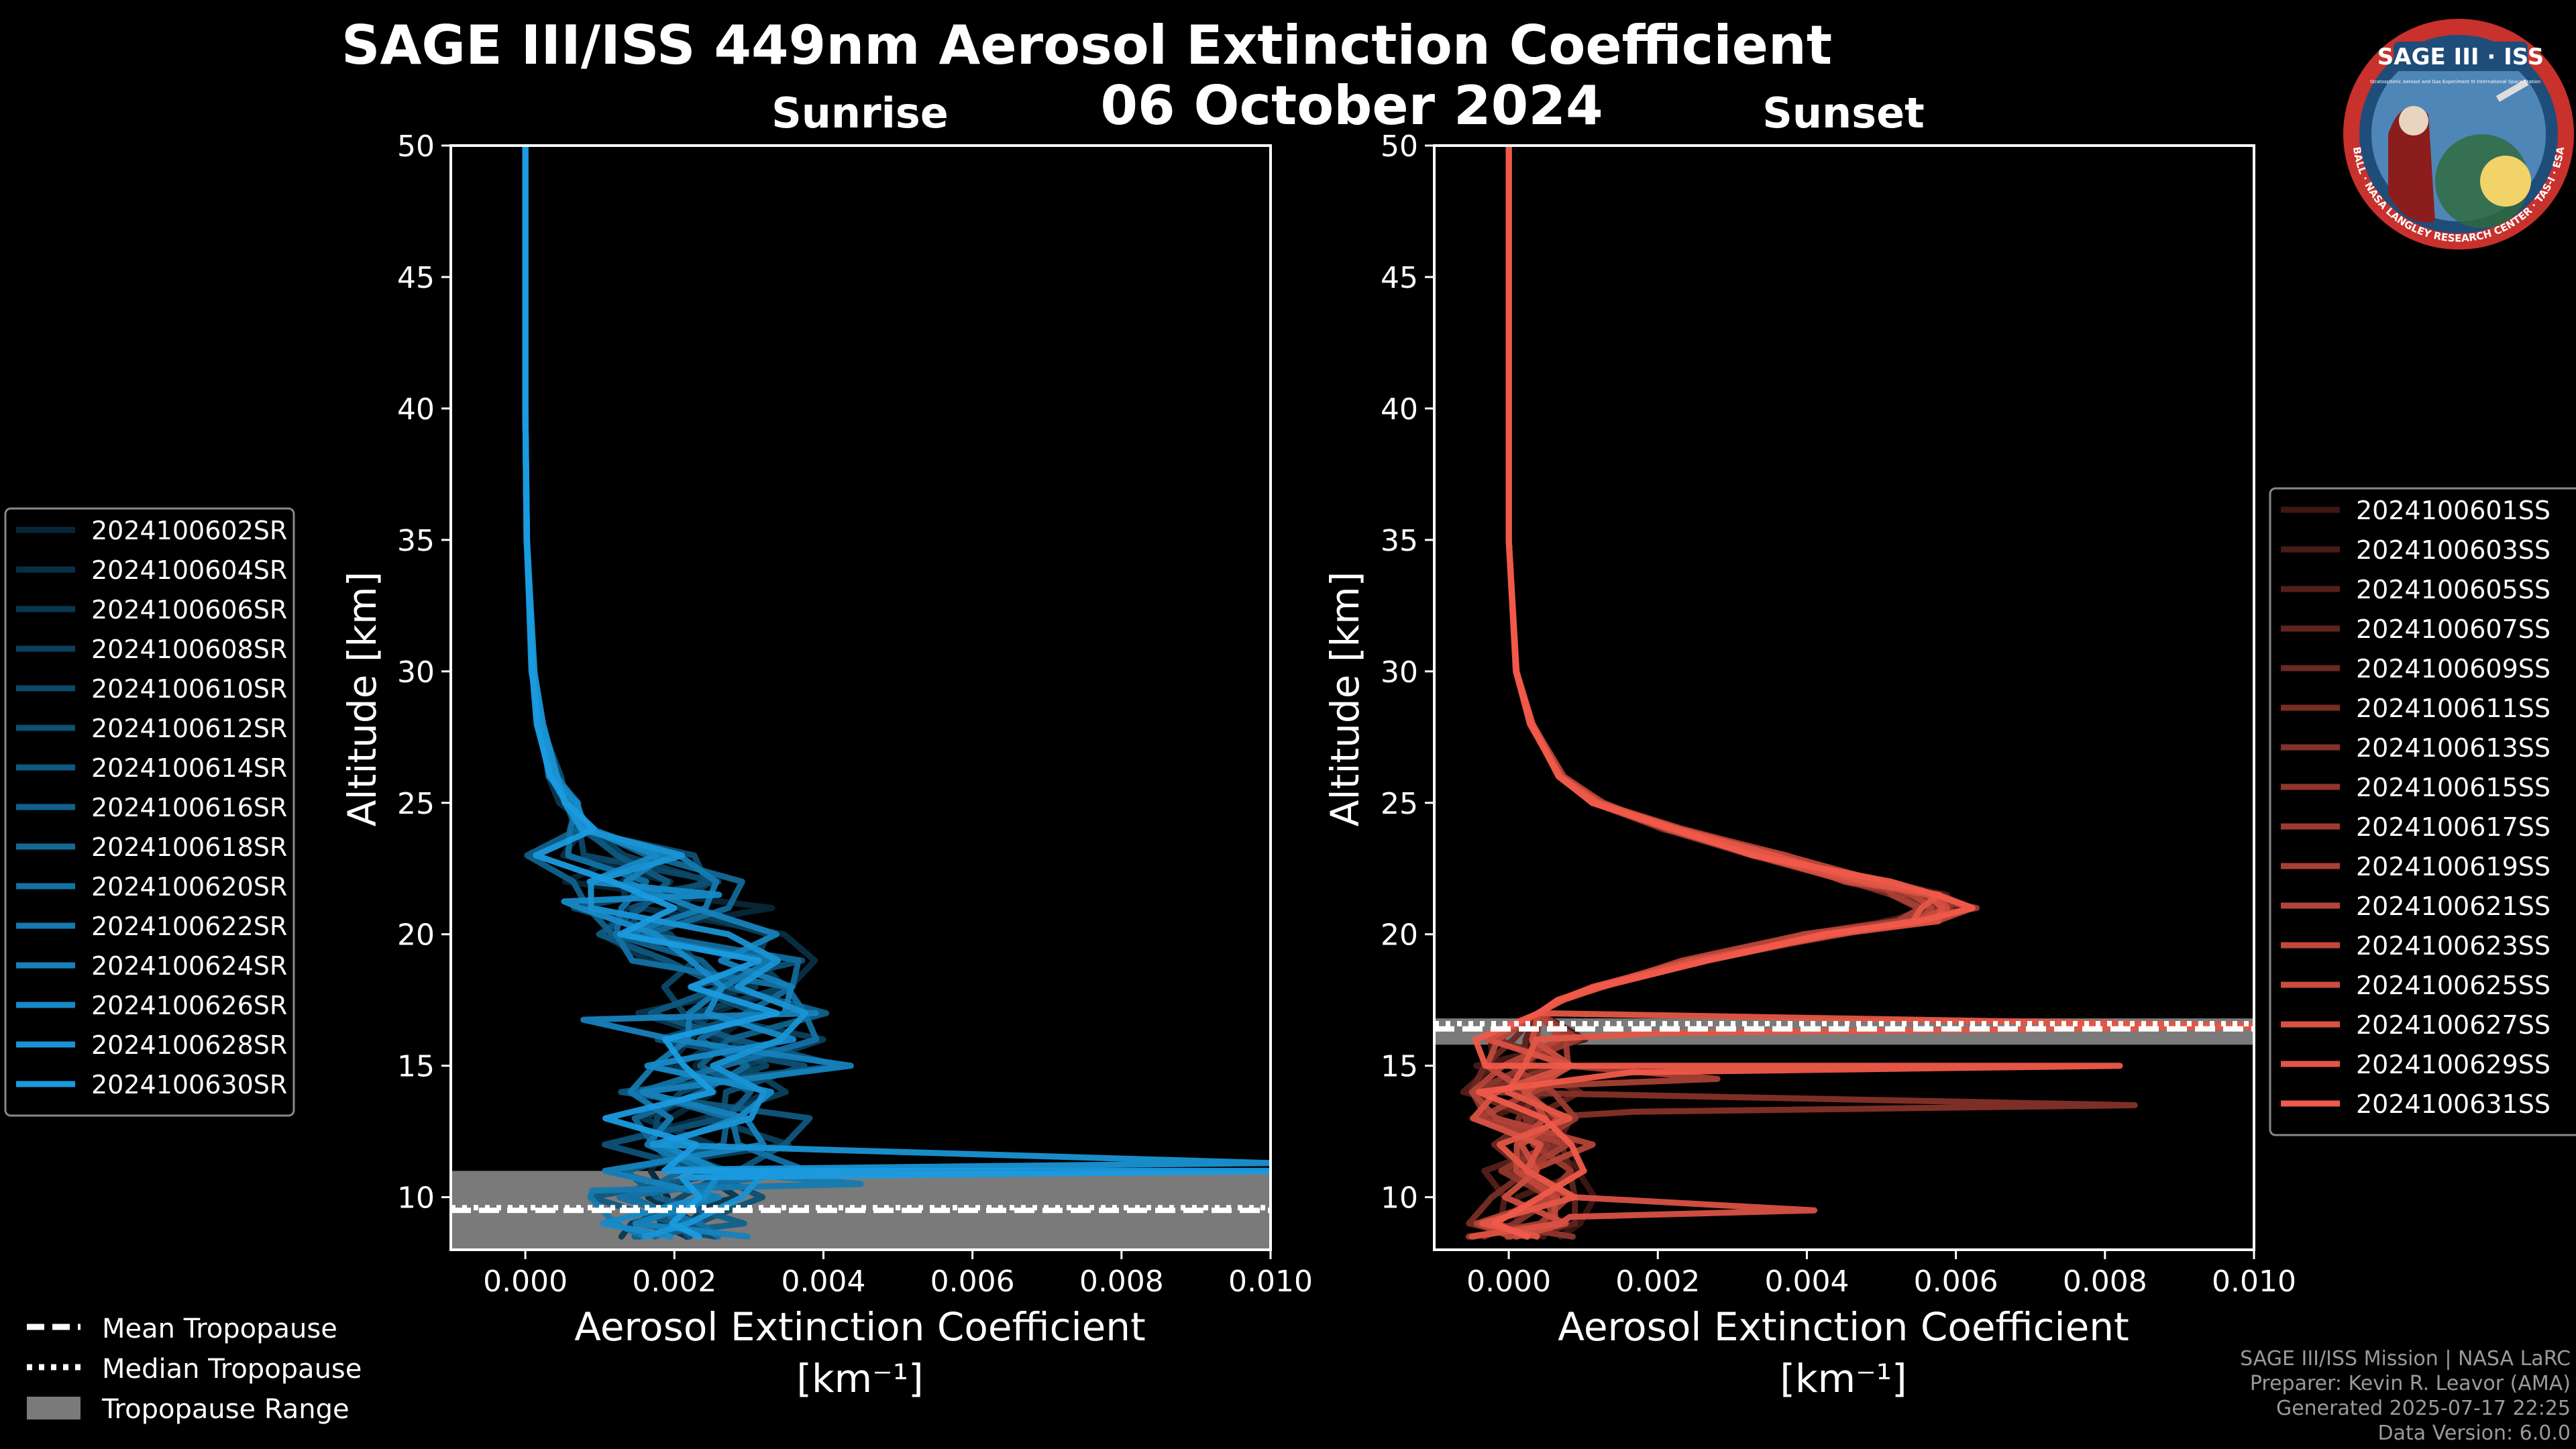 The width and height of the screenshot is (2576, 1449). What do you see at coordinates (2405, 1359) in the screenshot?
I see `credit-mission: SAGE III/ISS Mission | NASA LaRC` at bounding box center [2405, 1359].